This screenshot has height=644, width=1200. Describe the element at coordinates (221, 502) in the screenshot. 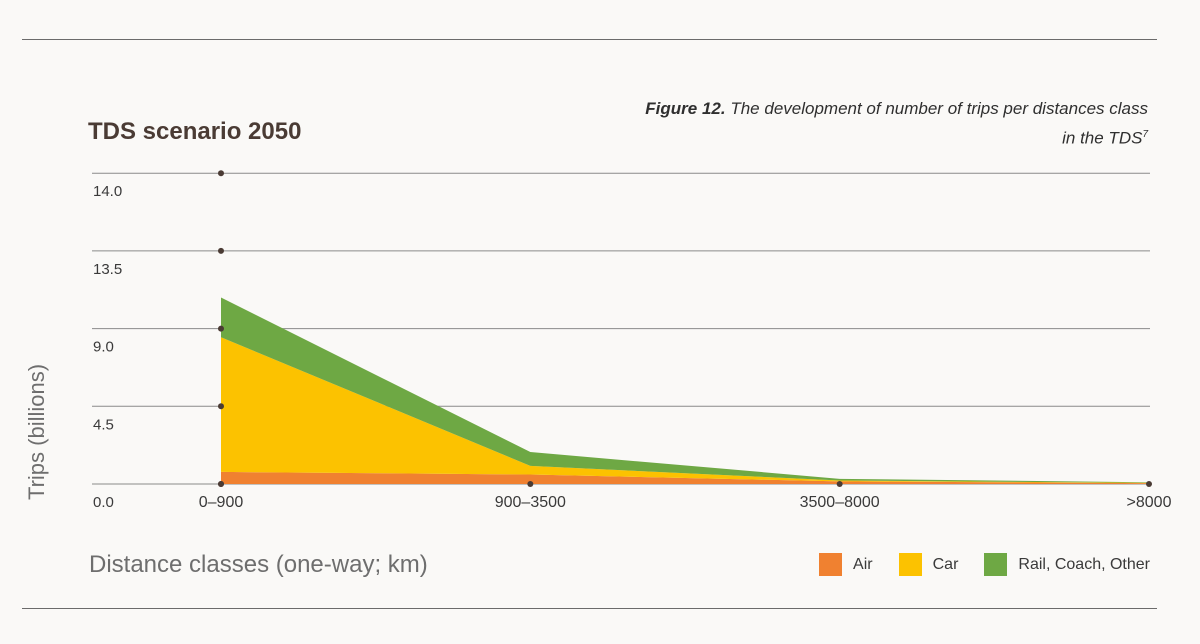

I see `x-tick-label: 0–900` at that location.